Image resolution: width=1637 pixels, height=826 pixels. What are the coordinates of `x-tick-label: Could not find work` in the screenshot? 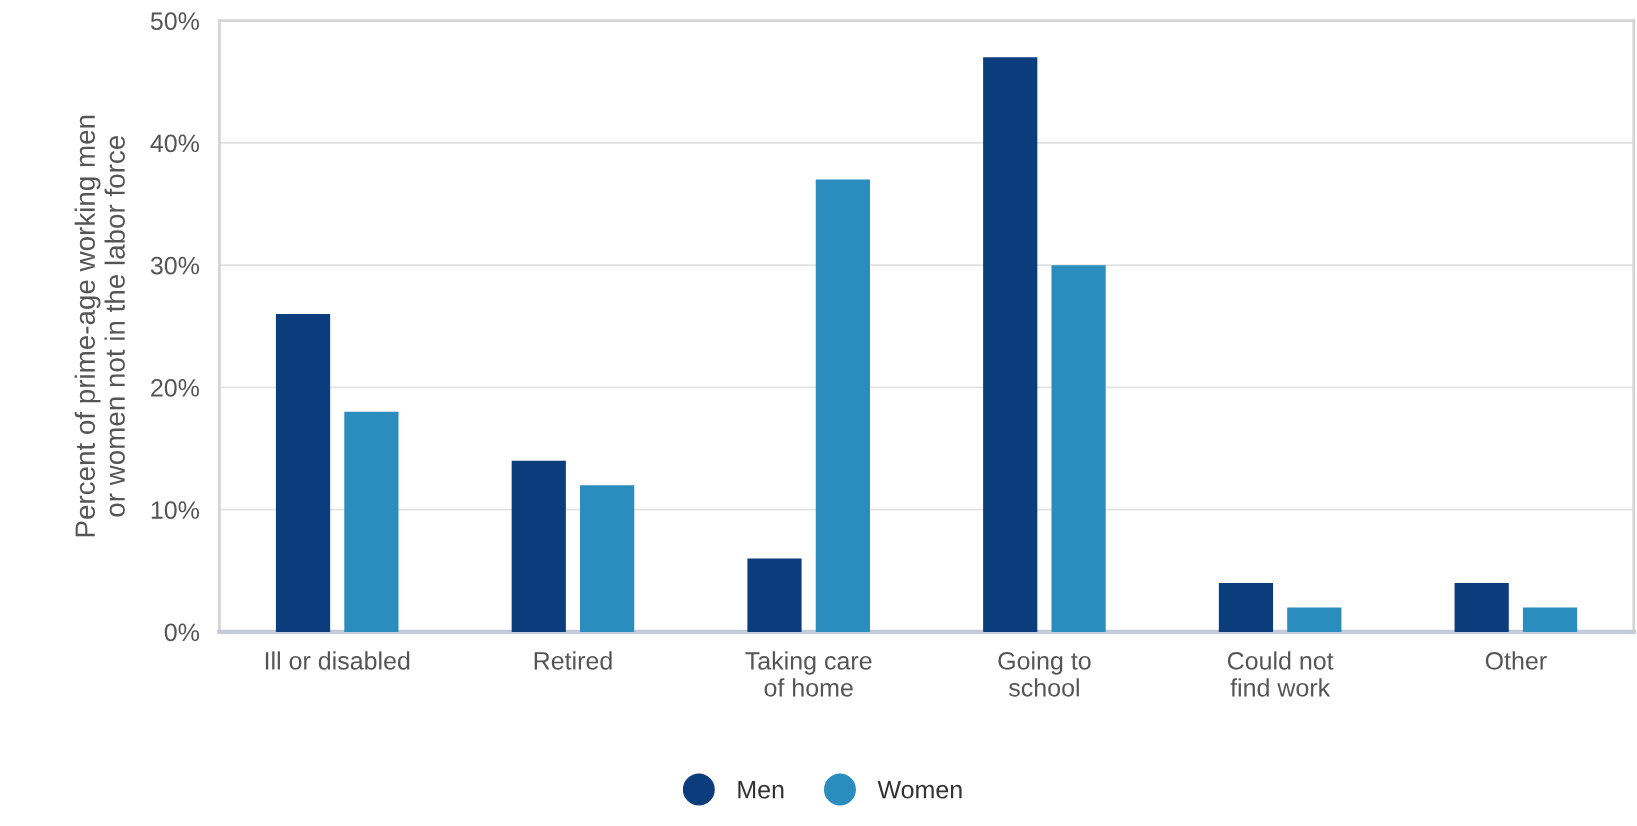 It's located at (1280, 674).